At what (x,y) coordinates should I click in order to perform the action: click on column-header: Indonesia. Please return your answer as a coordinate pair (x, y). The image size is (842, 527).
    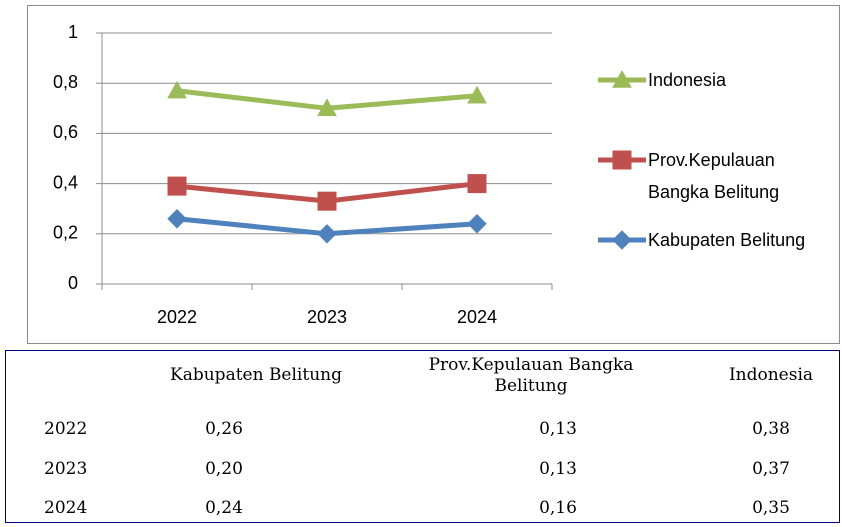
    Looking at the image, I should click on (771, 375).